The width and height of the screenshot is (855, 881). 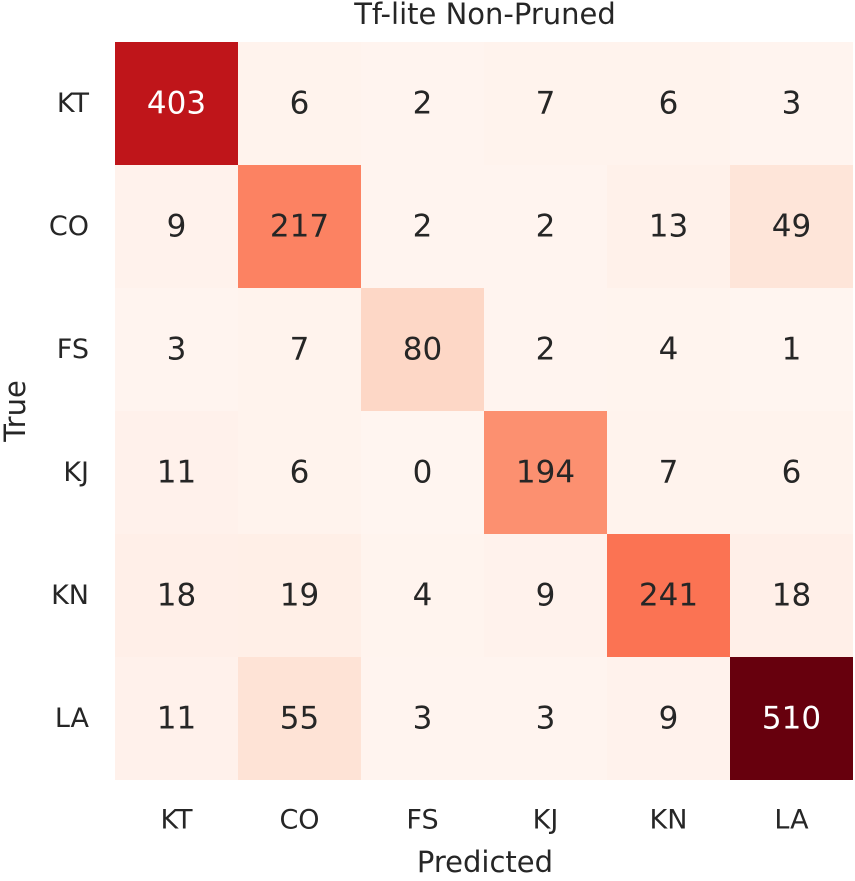 What do you see at coordinates (299, 820) in the screenshot?
I see `x-tick-label: CO` at bounding box center [299, 820].